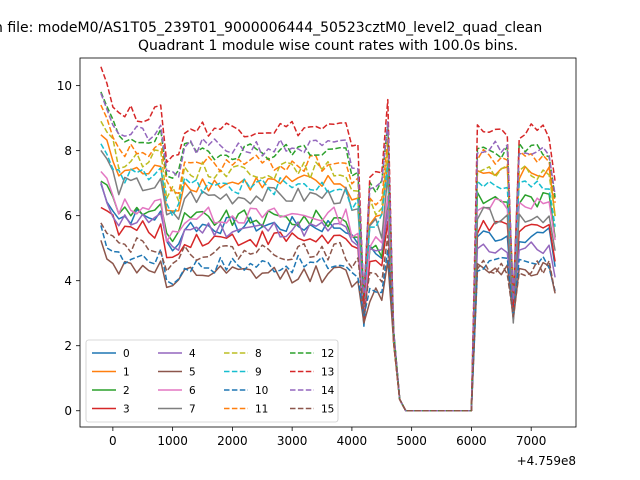 The image size is (640, 480). I want to click on legend-label: 4, so click(192, 354).